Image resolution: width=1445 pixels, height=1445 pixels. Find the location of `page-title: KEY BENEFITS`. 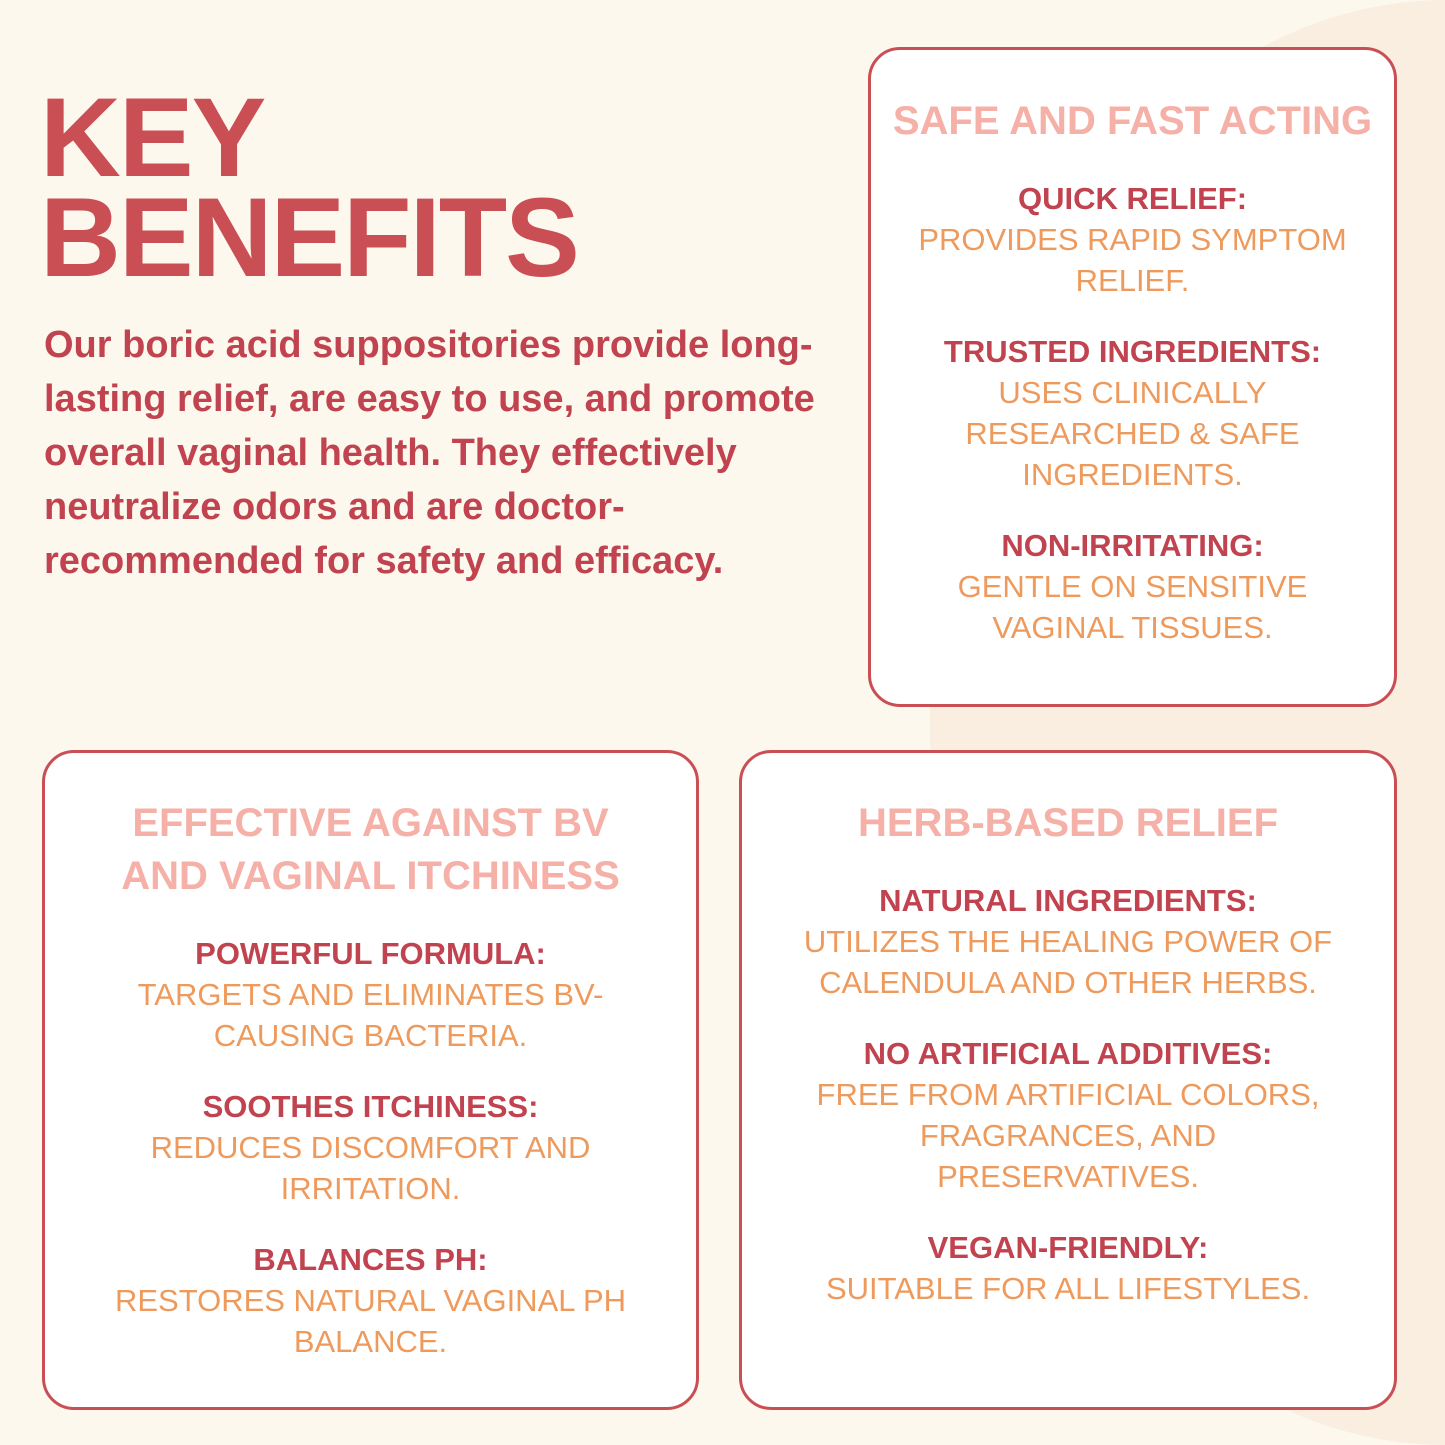

page-title: KEY BENEFITS is located at coordinates (310, 188).